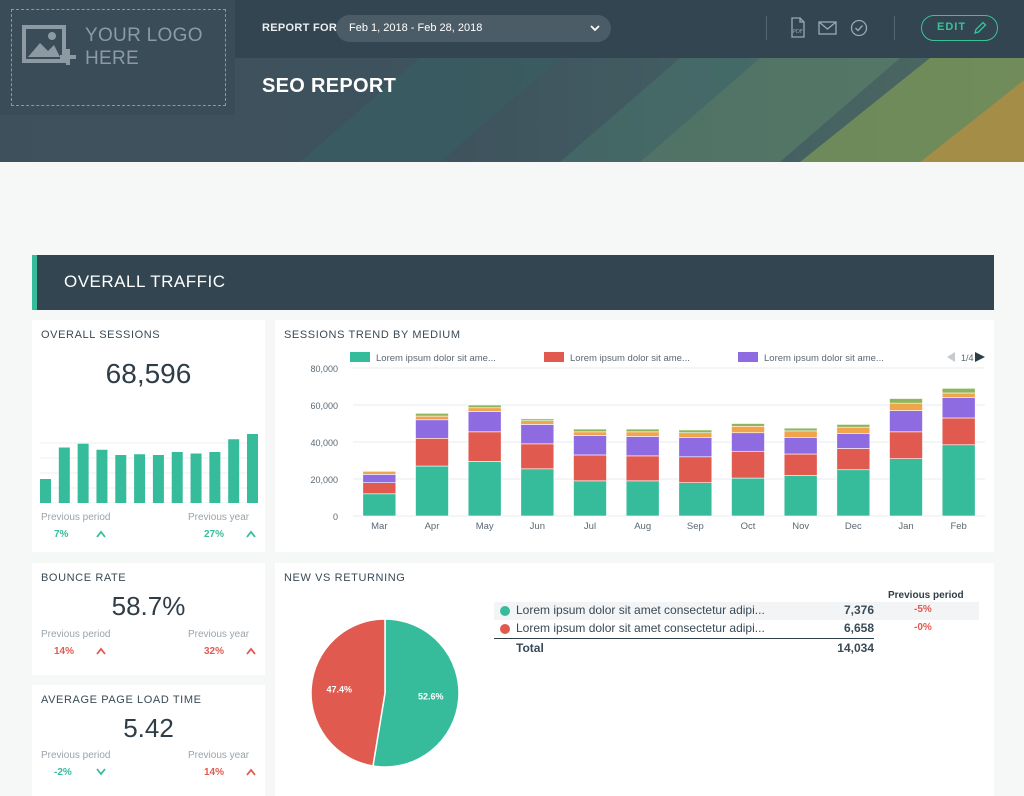  What do you see at coordinates (324, 443) in the screenshot?
I see `y-tick-label: 40,000` at bounding box center [324, 443].